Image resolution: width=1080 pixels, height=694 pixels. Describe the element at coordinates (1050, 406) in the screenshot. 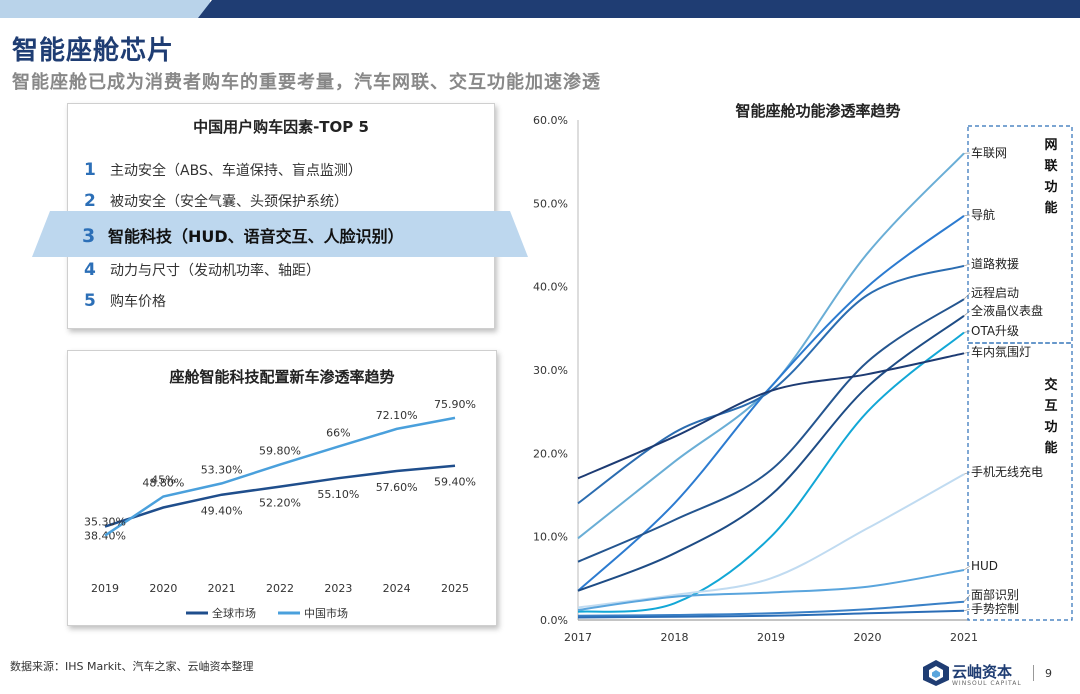

I see `group-label-char: 互` at that location.